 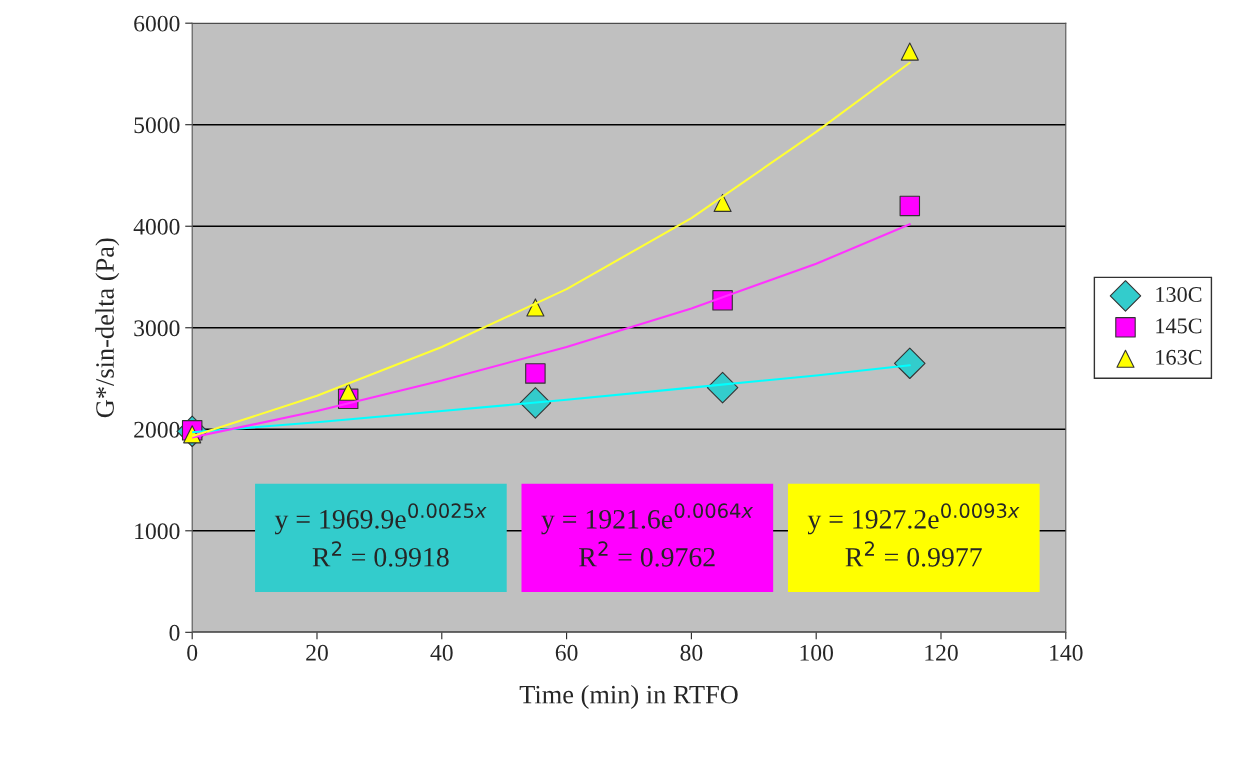 What do you see at coordinates (816, 652) in the screenshot?
I see `x-tick-label: 100` at bounding box center [816, 652].